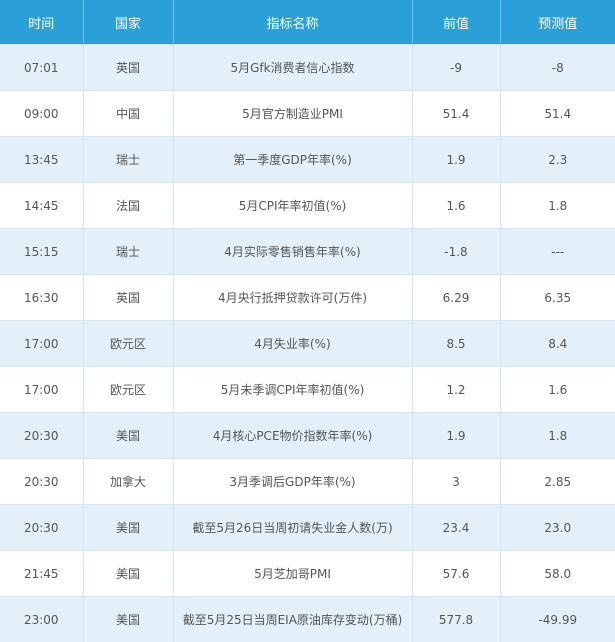  Describe the element at coordinates (293, 205) in the screenshot. I see `table-cell: 5月CPI年率初值(%)` at that location.